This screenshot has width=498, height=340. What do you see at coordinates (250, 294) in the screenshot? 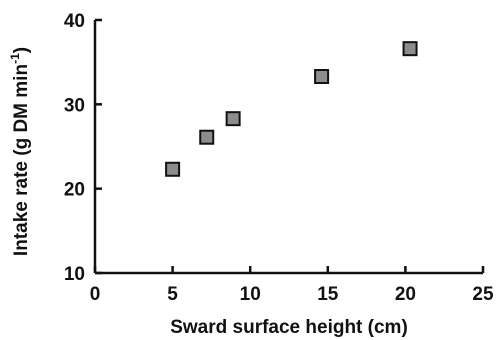
I see `x-tick-label: 10` at bounding box center [250, 294].